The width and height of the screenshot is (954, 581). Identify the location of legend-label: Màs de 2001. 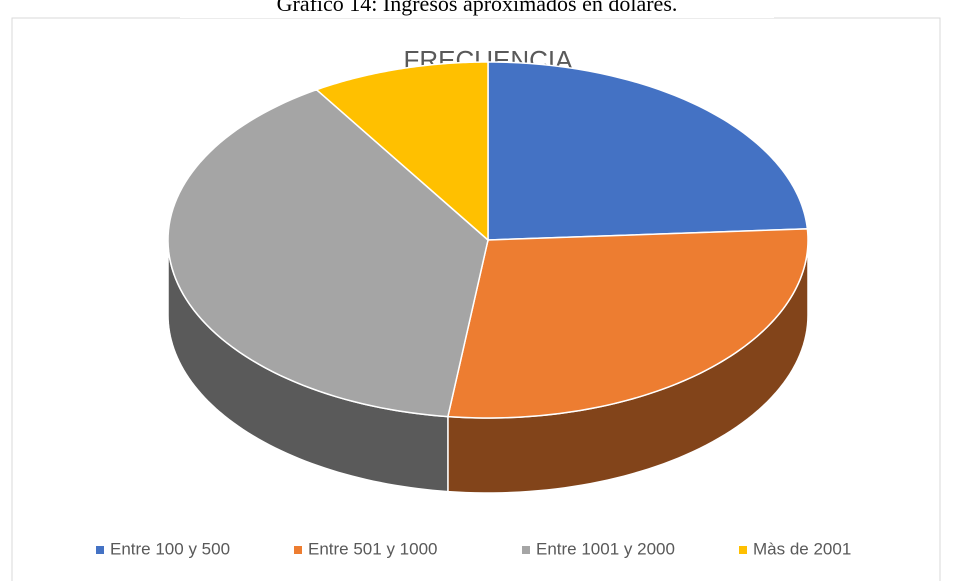
(802, 548).